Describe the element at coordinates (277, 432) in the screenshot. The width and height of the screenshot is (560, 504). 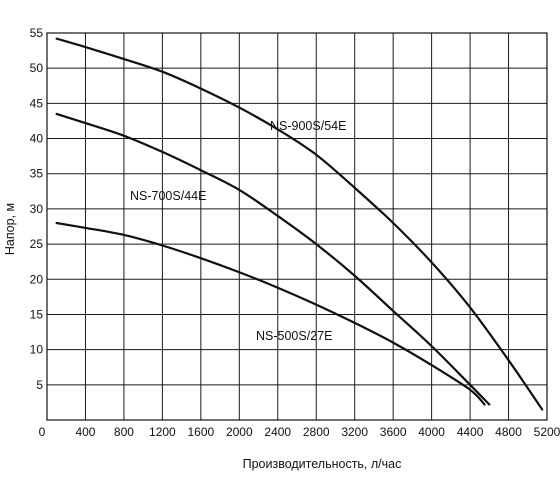
I see `x-tick-label: 2400` at that location.